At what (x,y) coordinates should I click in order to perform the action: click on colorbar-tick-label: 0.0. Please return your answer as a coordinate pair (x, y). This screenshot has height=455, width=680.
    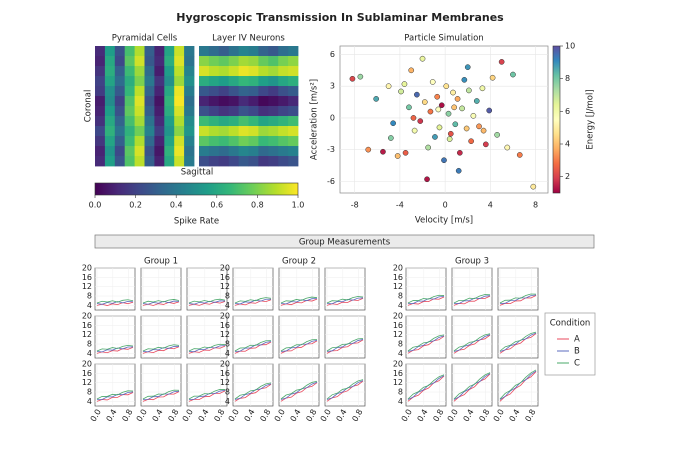
    Looking at the image, I should click on (95, 205).